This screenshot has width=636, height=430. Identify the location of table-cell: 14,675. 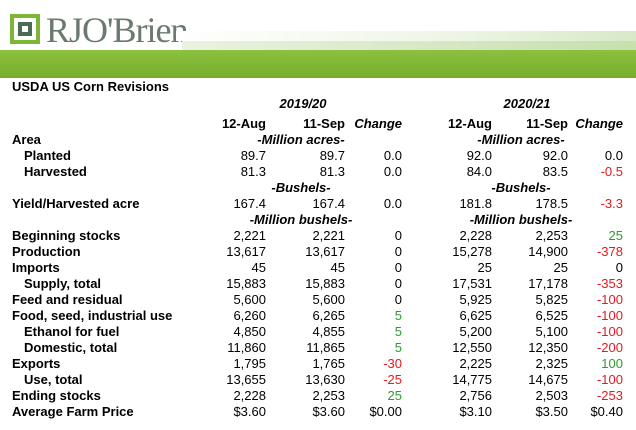
(548, 379).